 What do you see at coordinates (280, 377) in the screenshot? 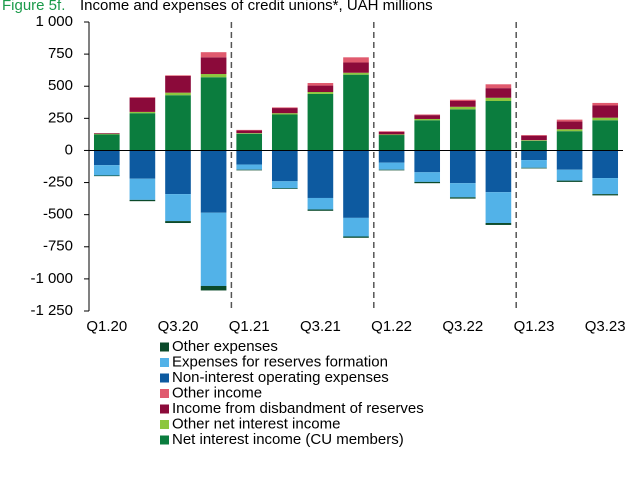
I see `legend-label: Non-interest operating expenses` at bounding box center [280, 377].